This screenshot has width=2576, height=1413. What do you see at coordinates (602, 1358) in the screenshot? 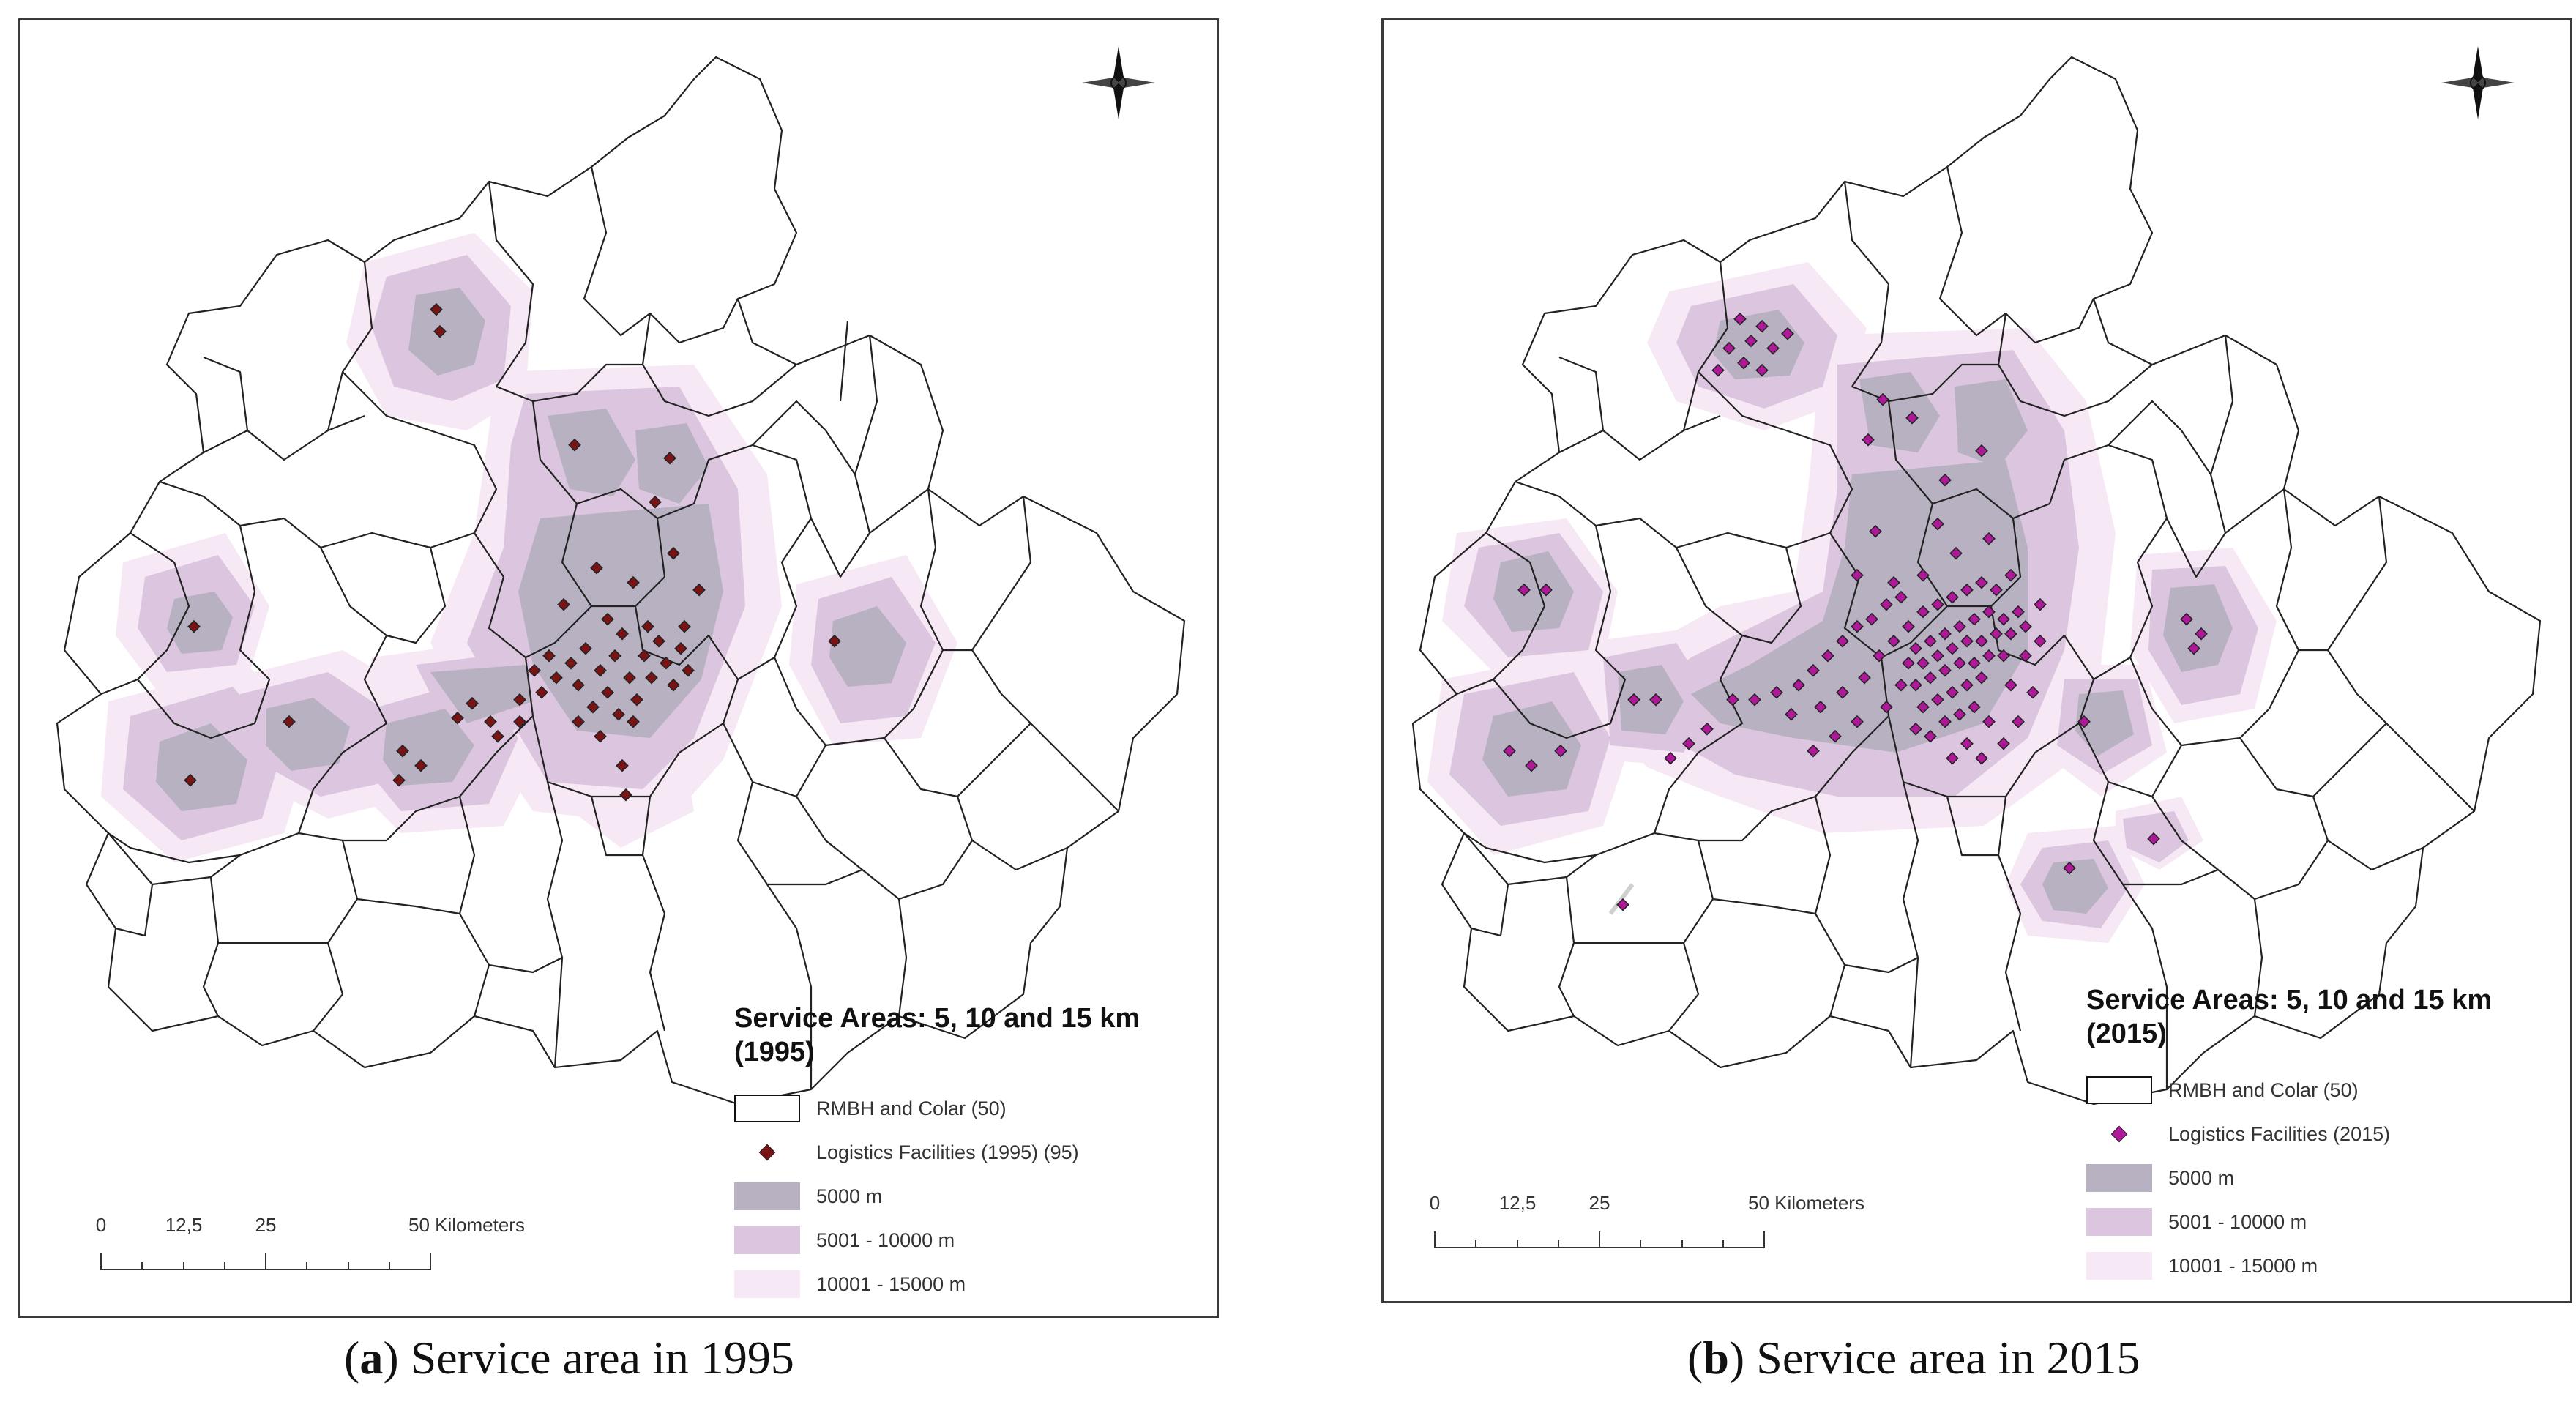
I see `caption-text: Service area in 1995` at bounding box center [602, 1358].